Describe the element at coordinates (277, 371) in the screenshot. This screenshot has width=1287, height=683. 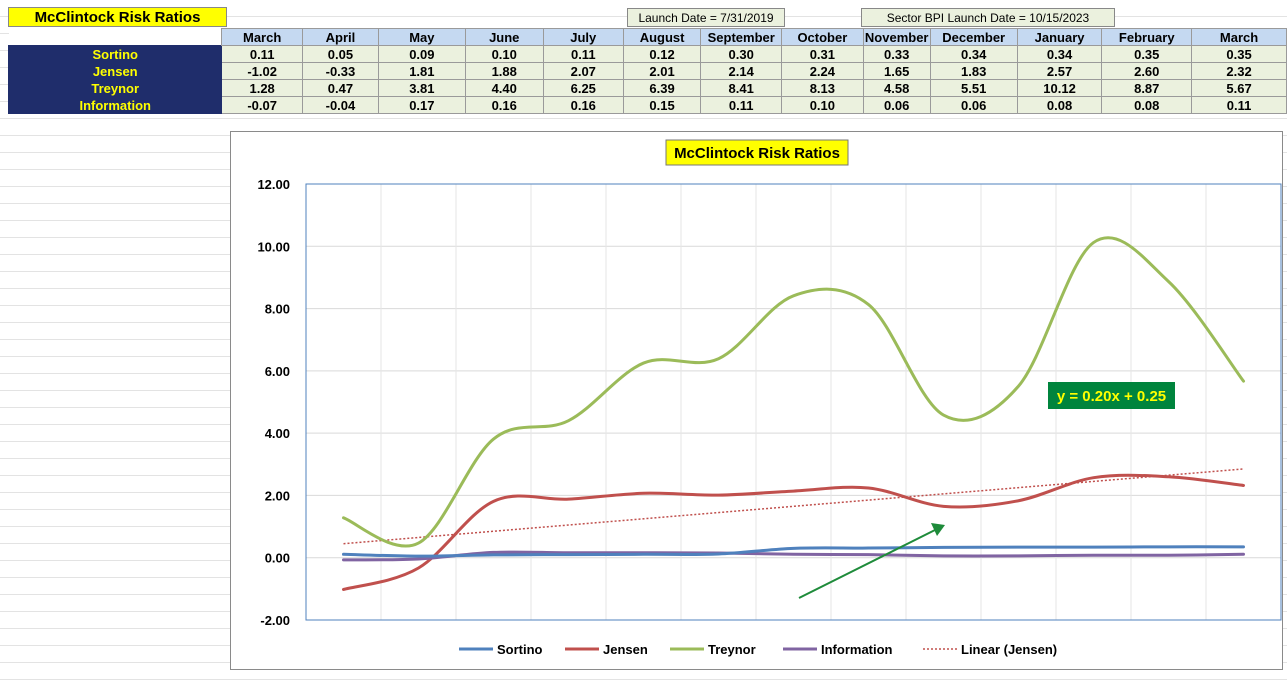
I see `y-tick-label: 6.00` at that location.